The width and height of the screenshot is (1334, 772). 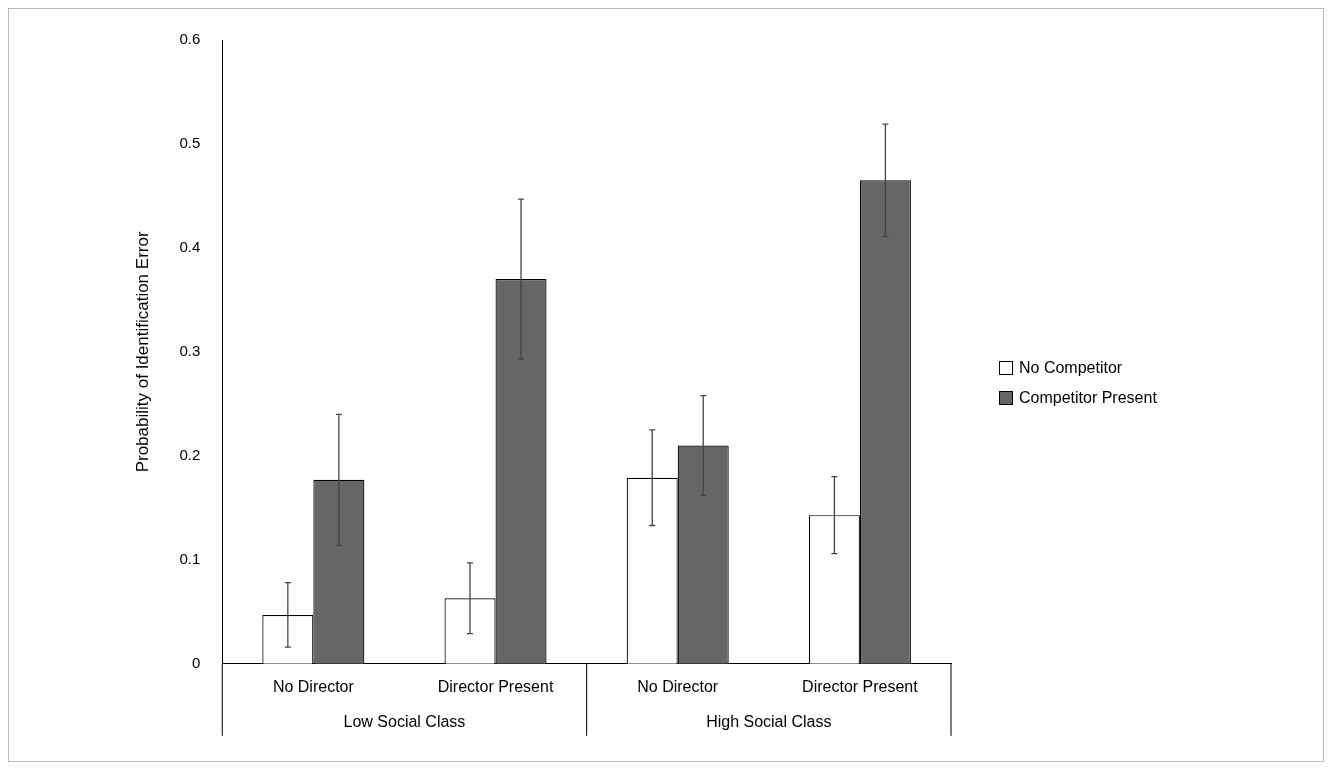 I want to click on y-tick-label: 0.3, so click(x=190, y=351).